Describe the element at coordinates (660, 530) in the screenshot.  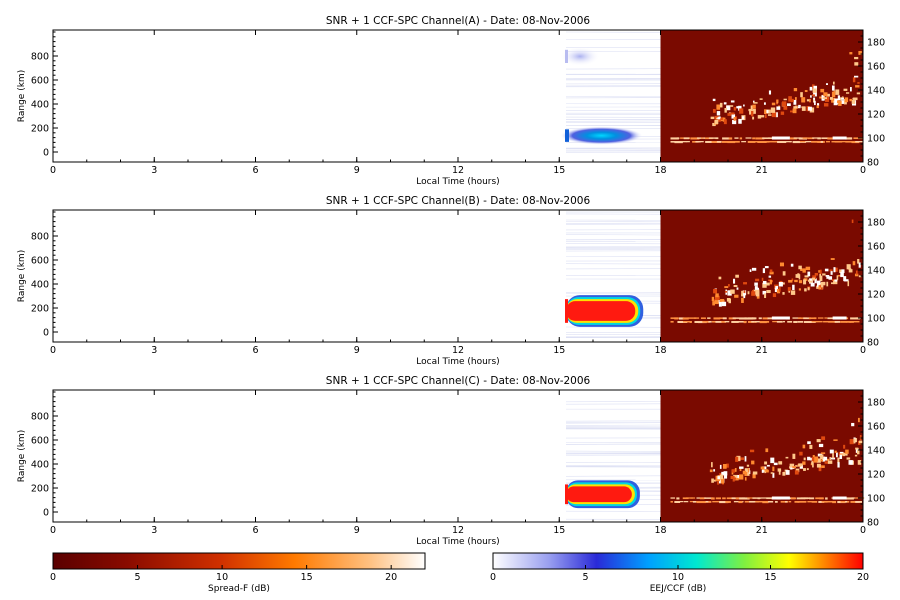
I see `x-tick-label: 18` at that location.